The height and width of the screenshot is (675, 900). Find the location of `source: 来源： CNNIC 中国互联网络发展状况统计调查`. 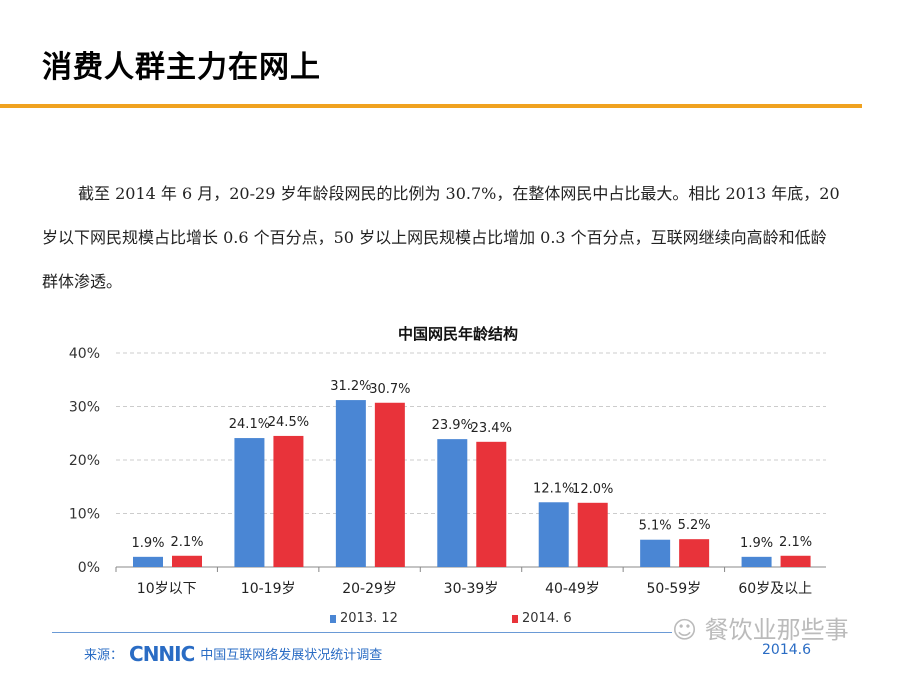

source: 来源： CNNIC 中国互联网络发展状况统计调查 is located at coordinates (233, 654).